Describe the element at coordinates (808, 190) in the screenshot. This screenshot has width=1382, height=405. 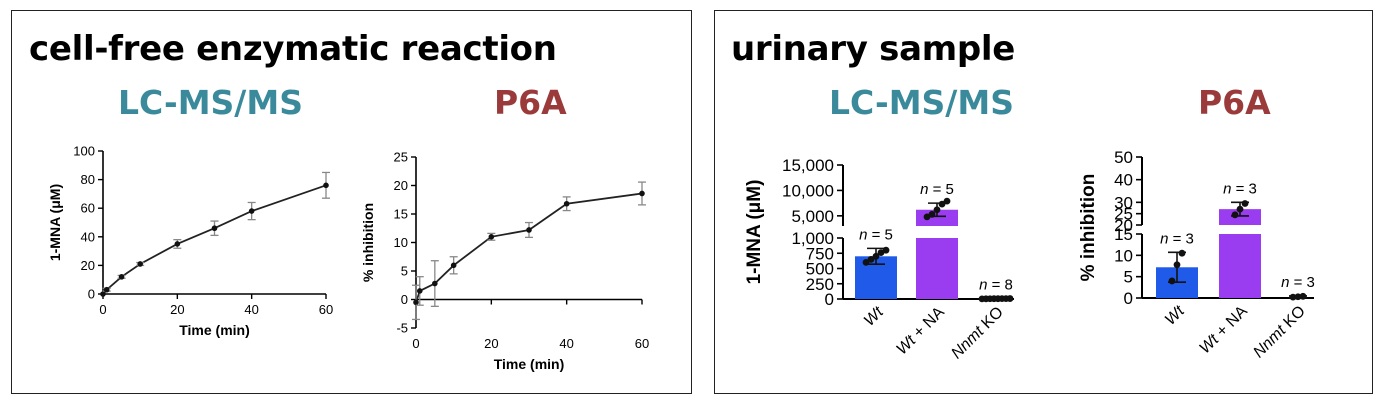
I see `y-tick-label: 10,000` at that location.